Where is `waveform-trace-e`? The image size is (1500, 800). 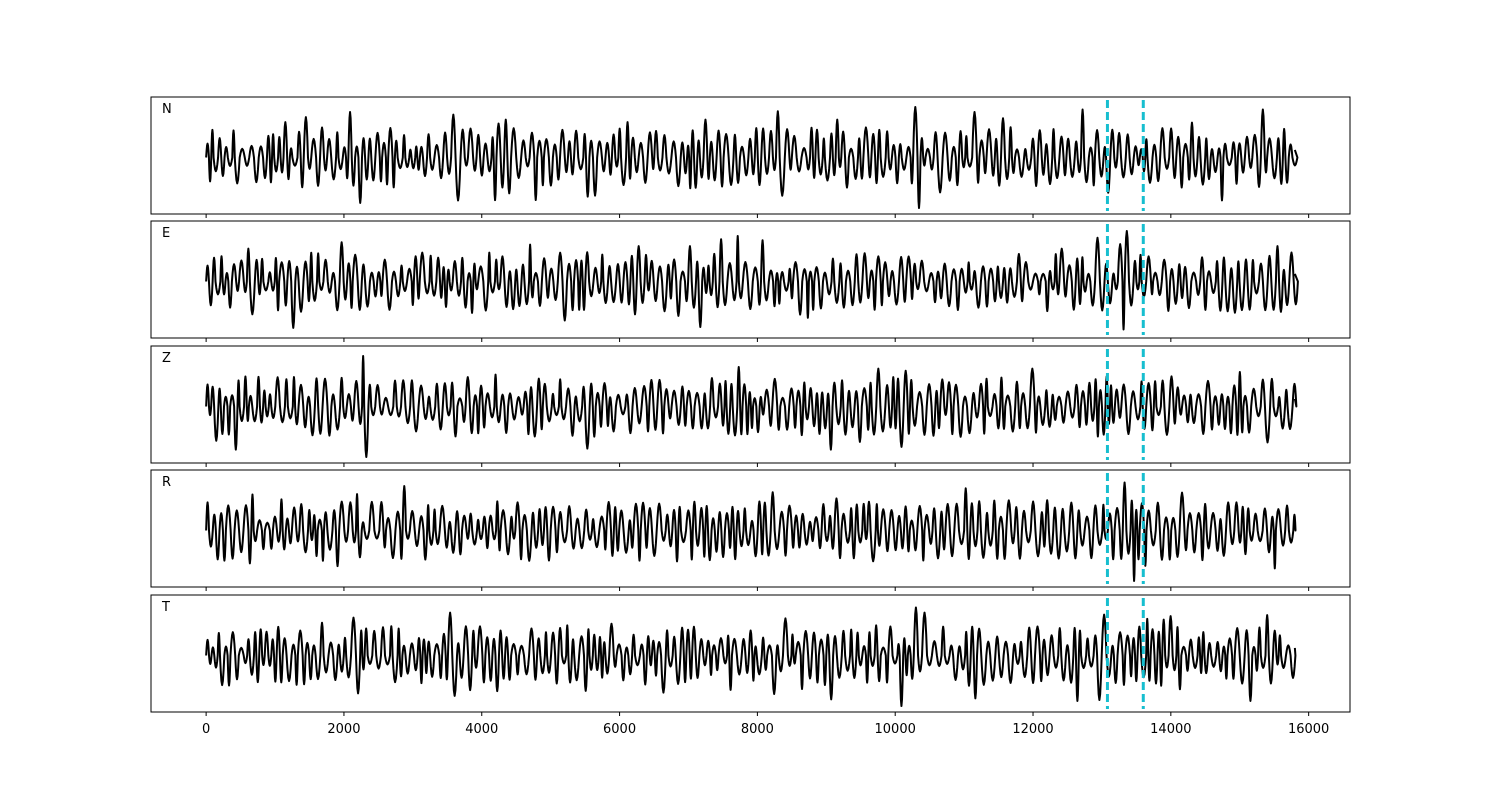 waveform-trace-e is located at coordinates (752, 280).